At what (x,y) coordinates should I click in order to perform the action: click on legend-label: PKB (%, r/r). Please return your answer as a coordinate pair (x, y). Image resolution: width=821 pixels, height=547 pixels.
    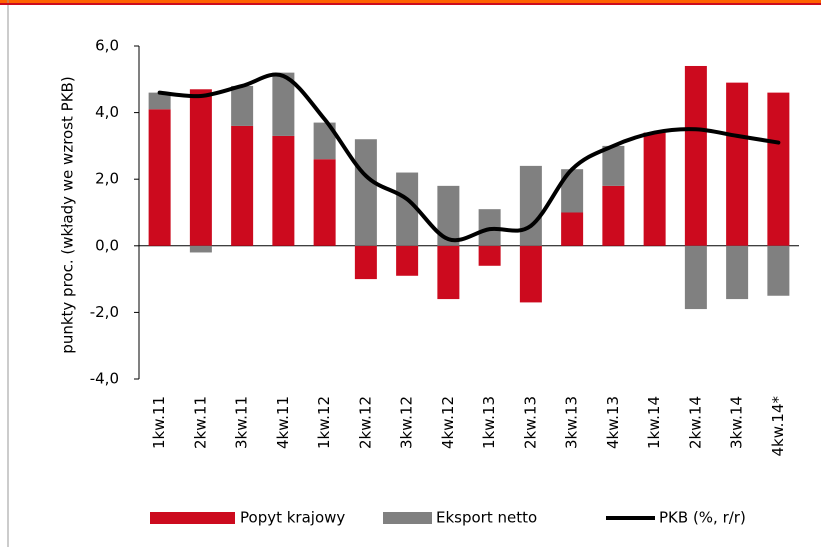
    Looking at the image, I should click on (702, 518).